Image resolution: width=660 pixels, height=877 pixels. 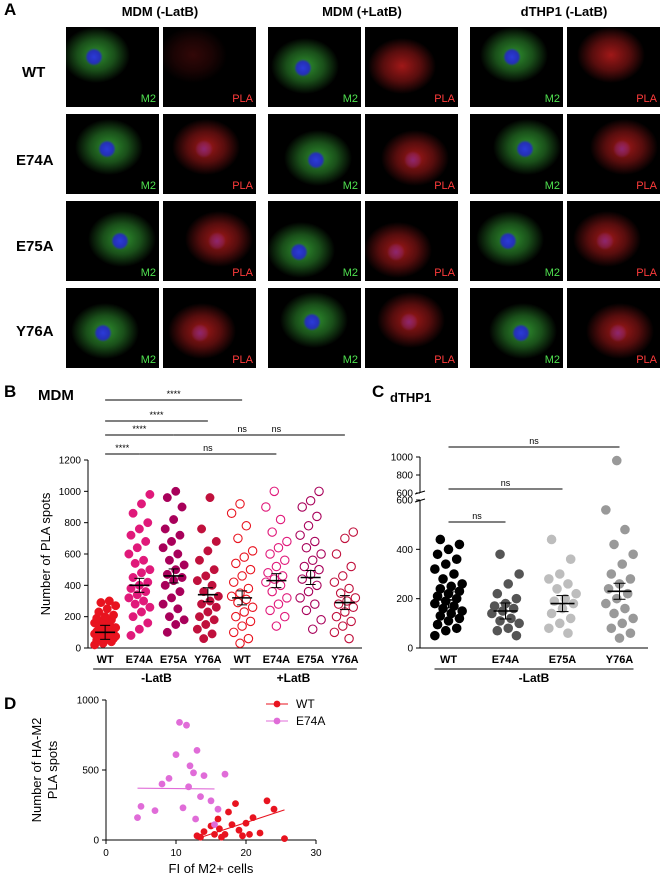 What do you see at coordinates (70, 492) in the screenshot?
I see `y-tick-label: 1000` at bounding box center [70, 492].